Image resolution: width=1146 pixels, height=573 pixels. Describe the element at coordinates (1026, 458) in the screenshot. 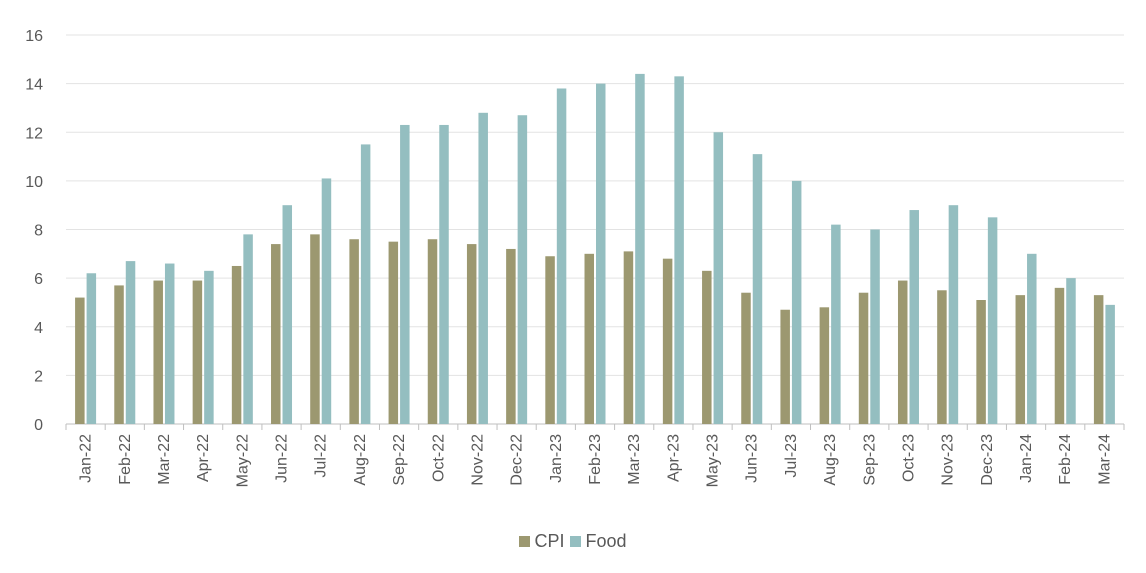

I see `x-tick-label: Jan-24` at that location.